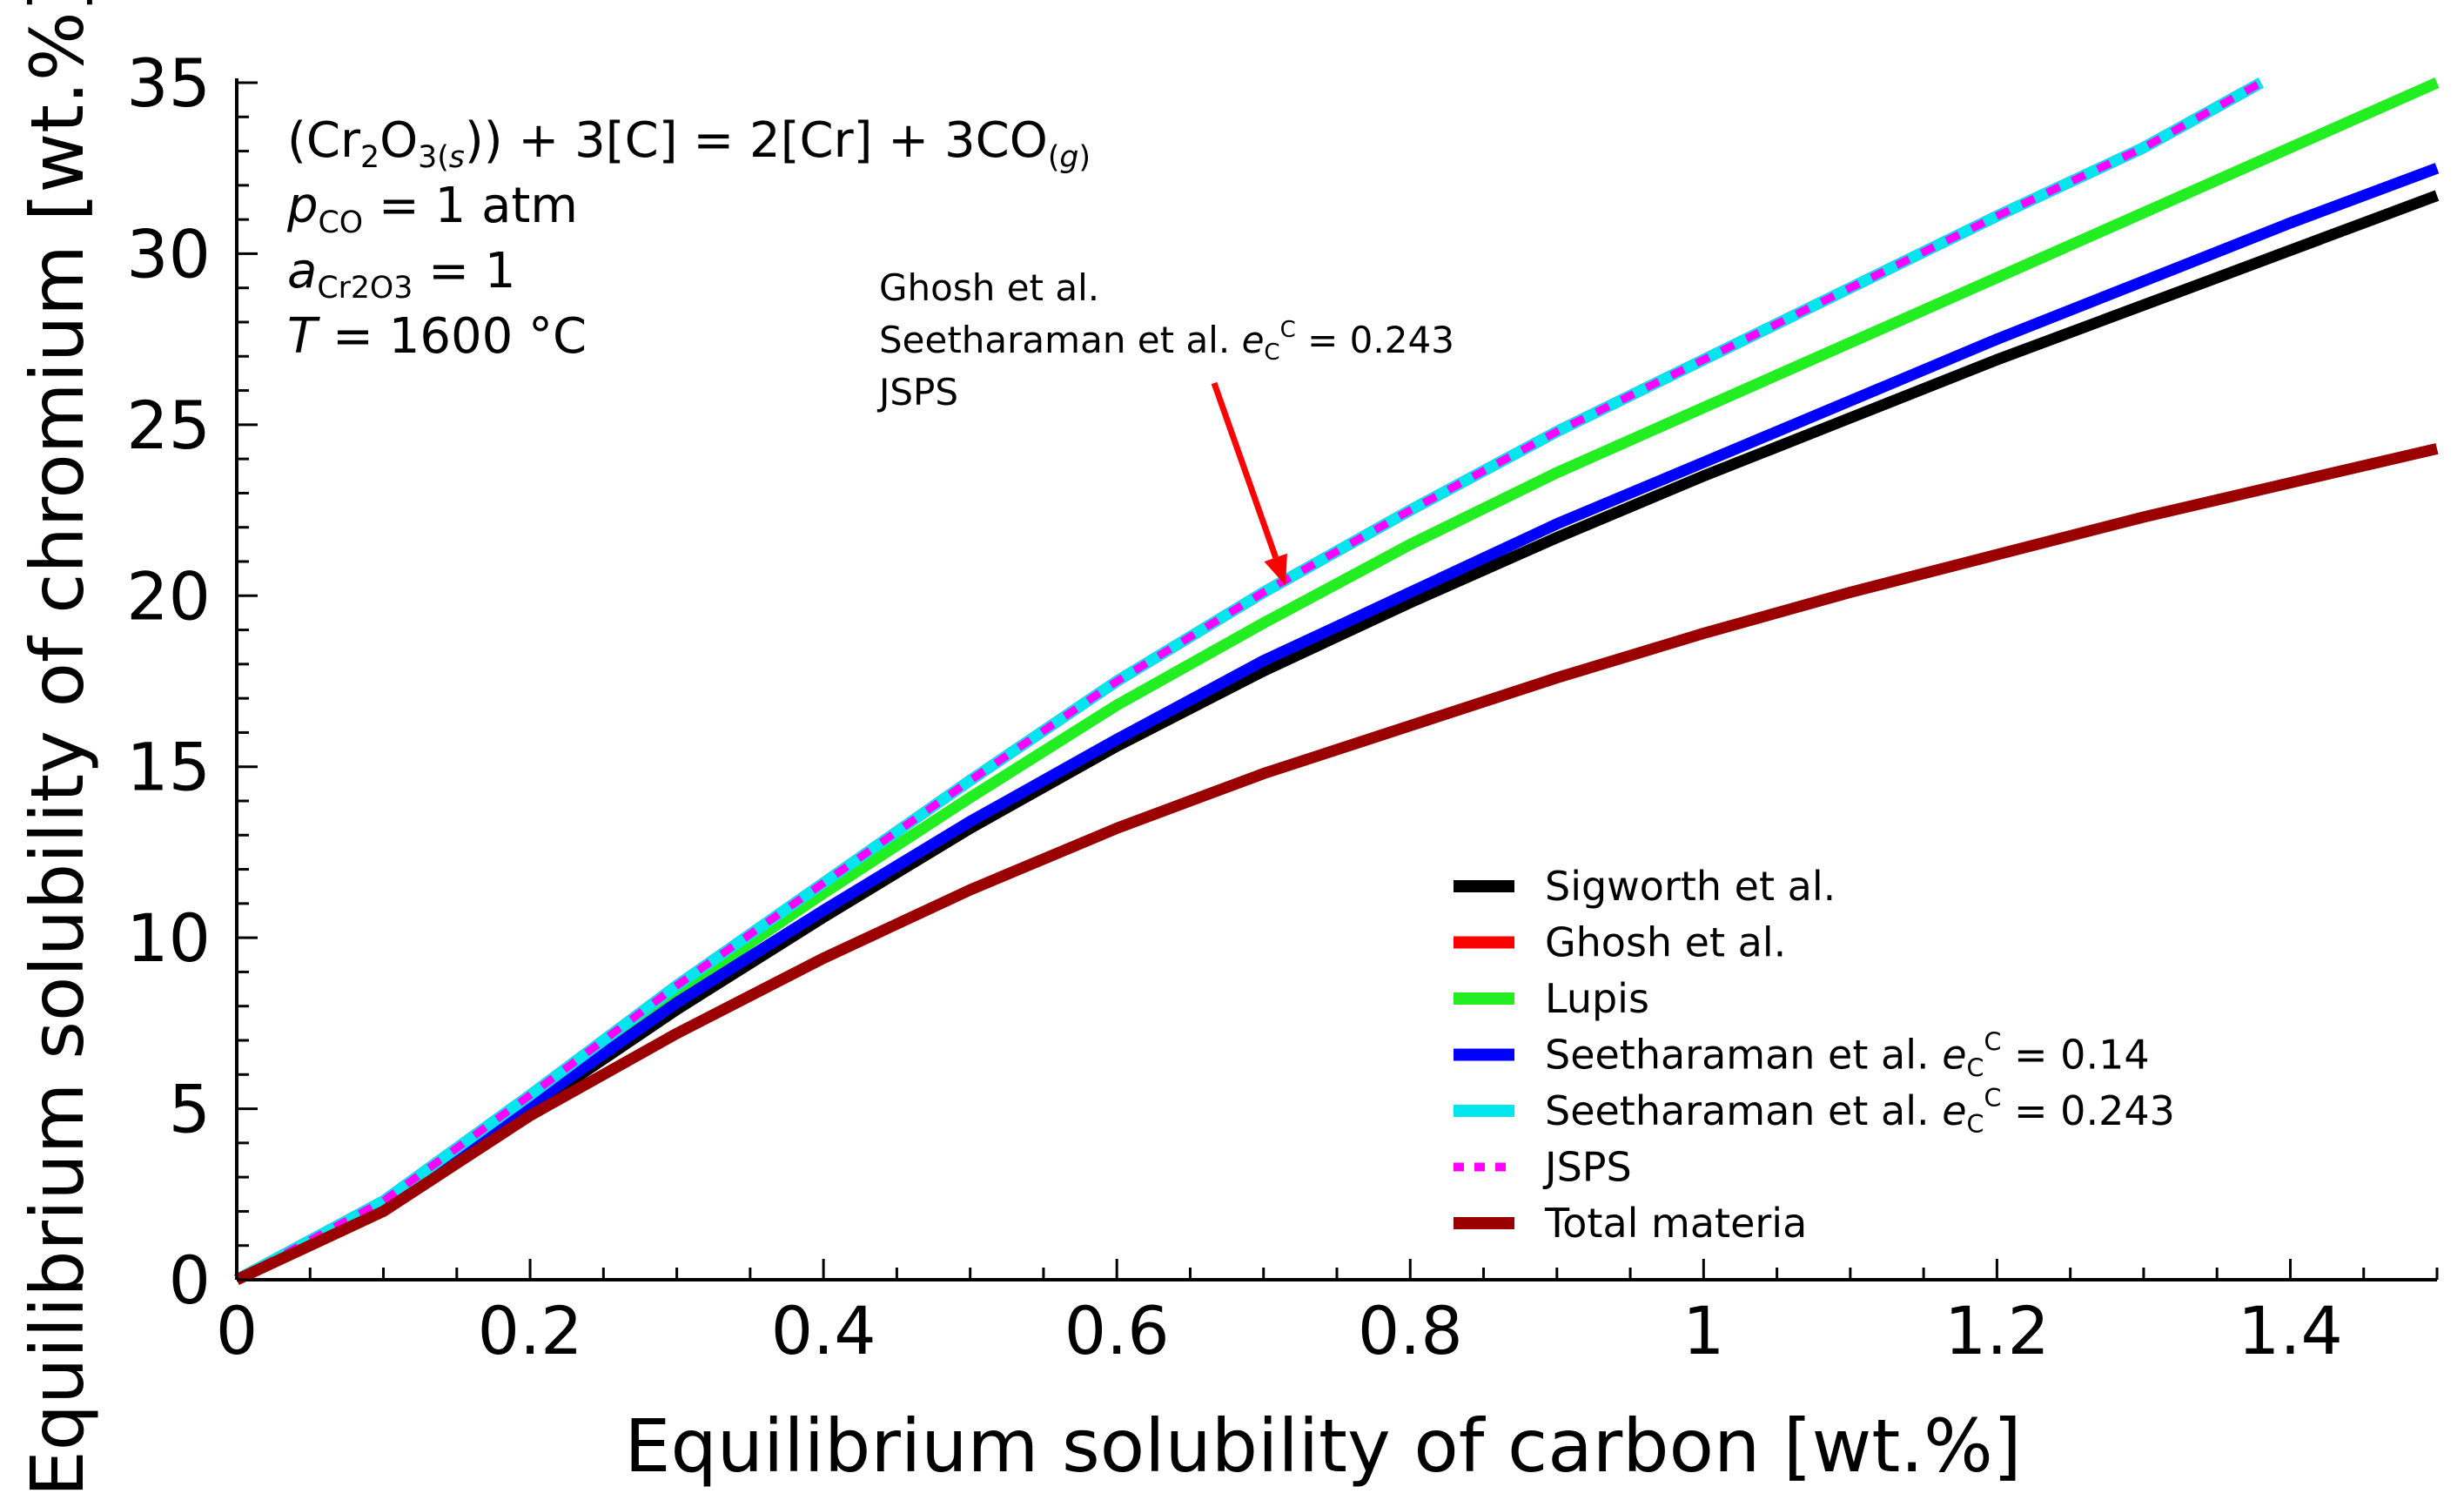  I want to click on y-tick-label: 25, so click(168, 426).